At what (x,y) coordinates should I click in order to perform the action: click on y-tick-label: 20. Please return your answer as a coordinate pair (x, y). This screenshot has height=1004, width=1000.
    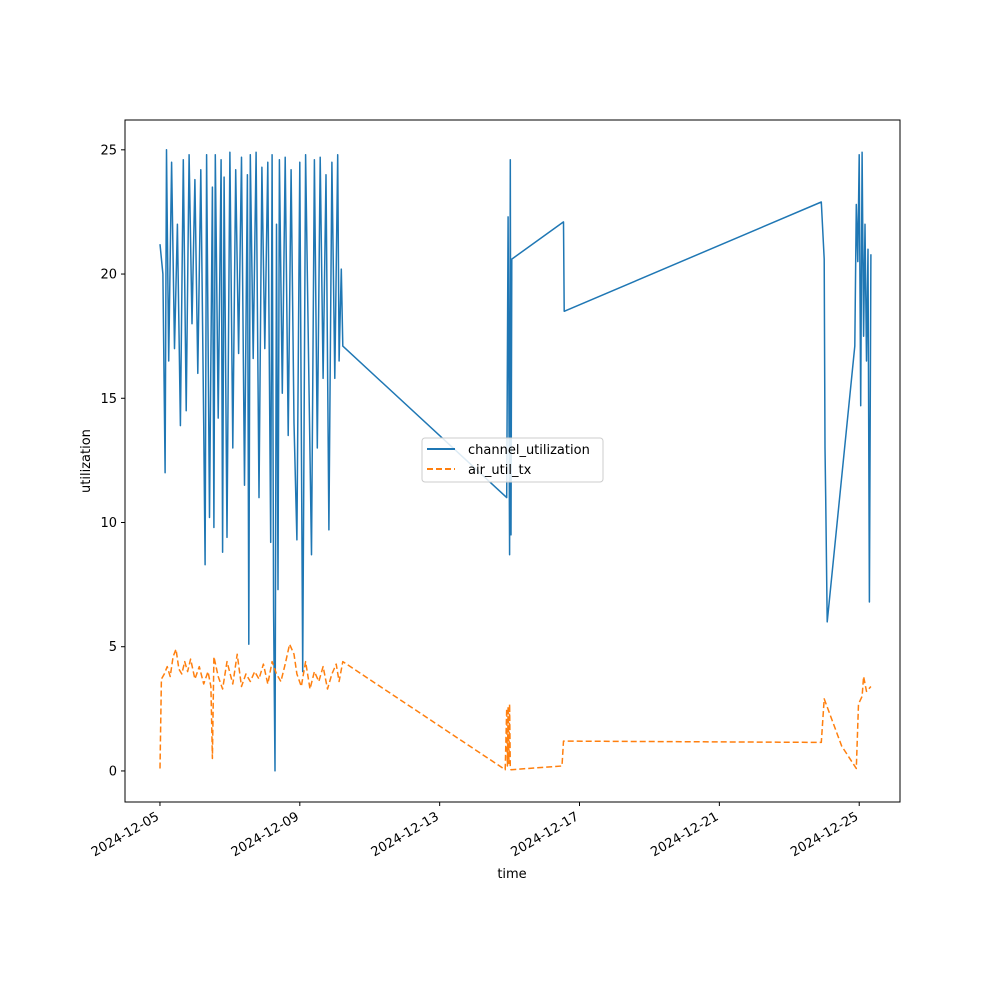
    Looking at the image, I should click on (108, 275).